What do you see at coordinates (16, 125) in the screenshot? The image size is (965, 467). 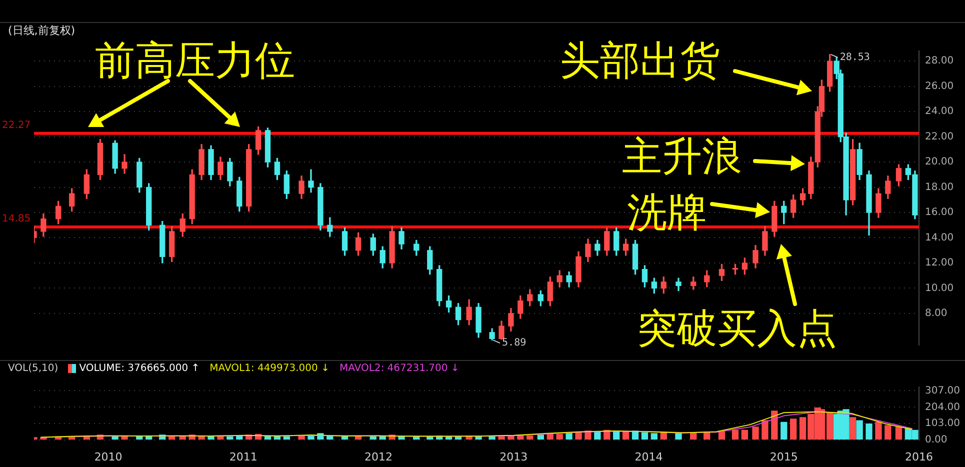 I see `ref-line-label: 22.27` at bounding box center [16, 125].